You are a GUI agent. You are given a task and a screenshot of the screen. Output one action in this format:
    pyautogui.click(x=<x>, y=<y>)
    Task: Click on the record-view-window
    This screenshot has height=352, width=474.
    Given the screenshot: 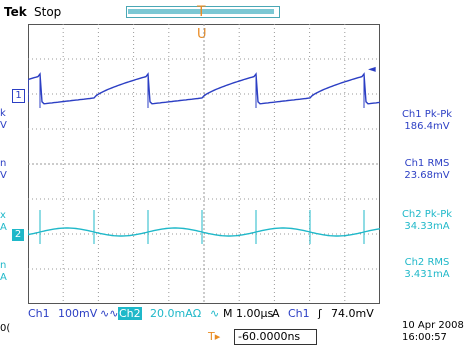 What is the action you would take?
    pyautogui.click(x=201, y=11)
    